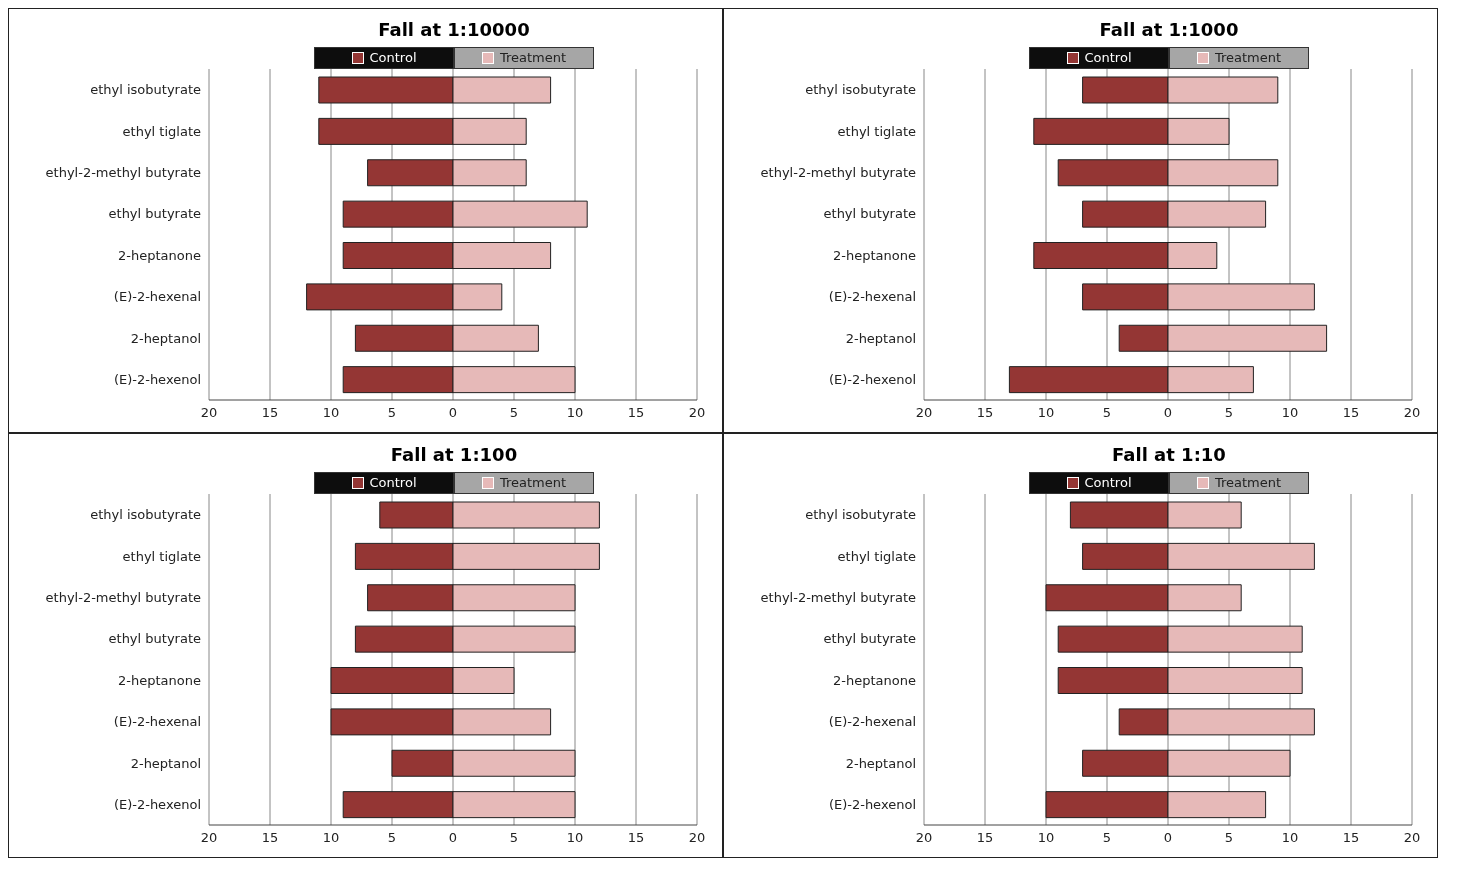 The height and width of the screenshot is (878, 1470). I want to click on chart-title: Fall at 1:10000, so click(454, 29).